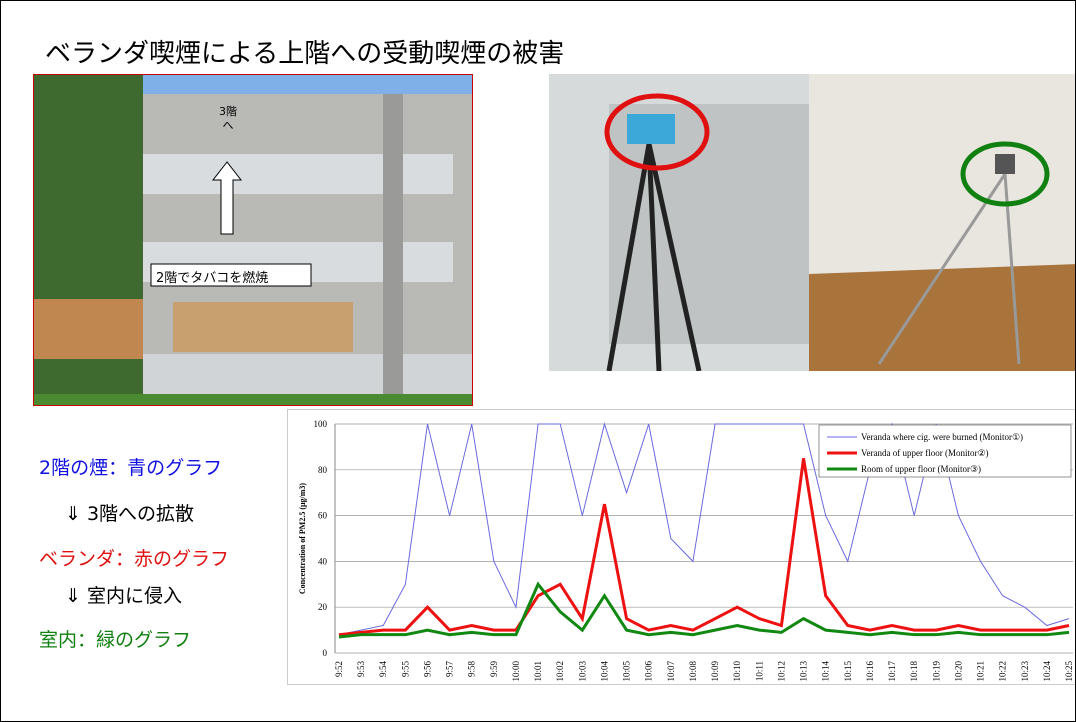 The width and height of the screenshot is (1076, 722). Describe the element at coordinates (450, 669) in the screenshot. I see `x-tick-label: 9:57` at that location.